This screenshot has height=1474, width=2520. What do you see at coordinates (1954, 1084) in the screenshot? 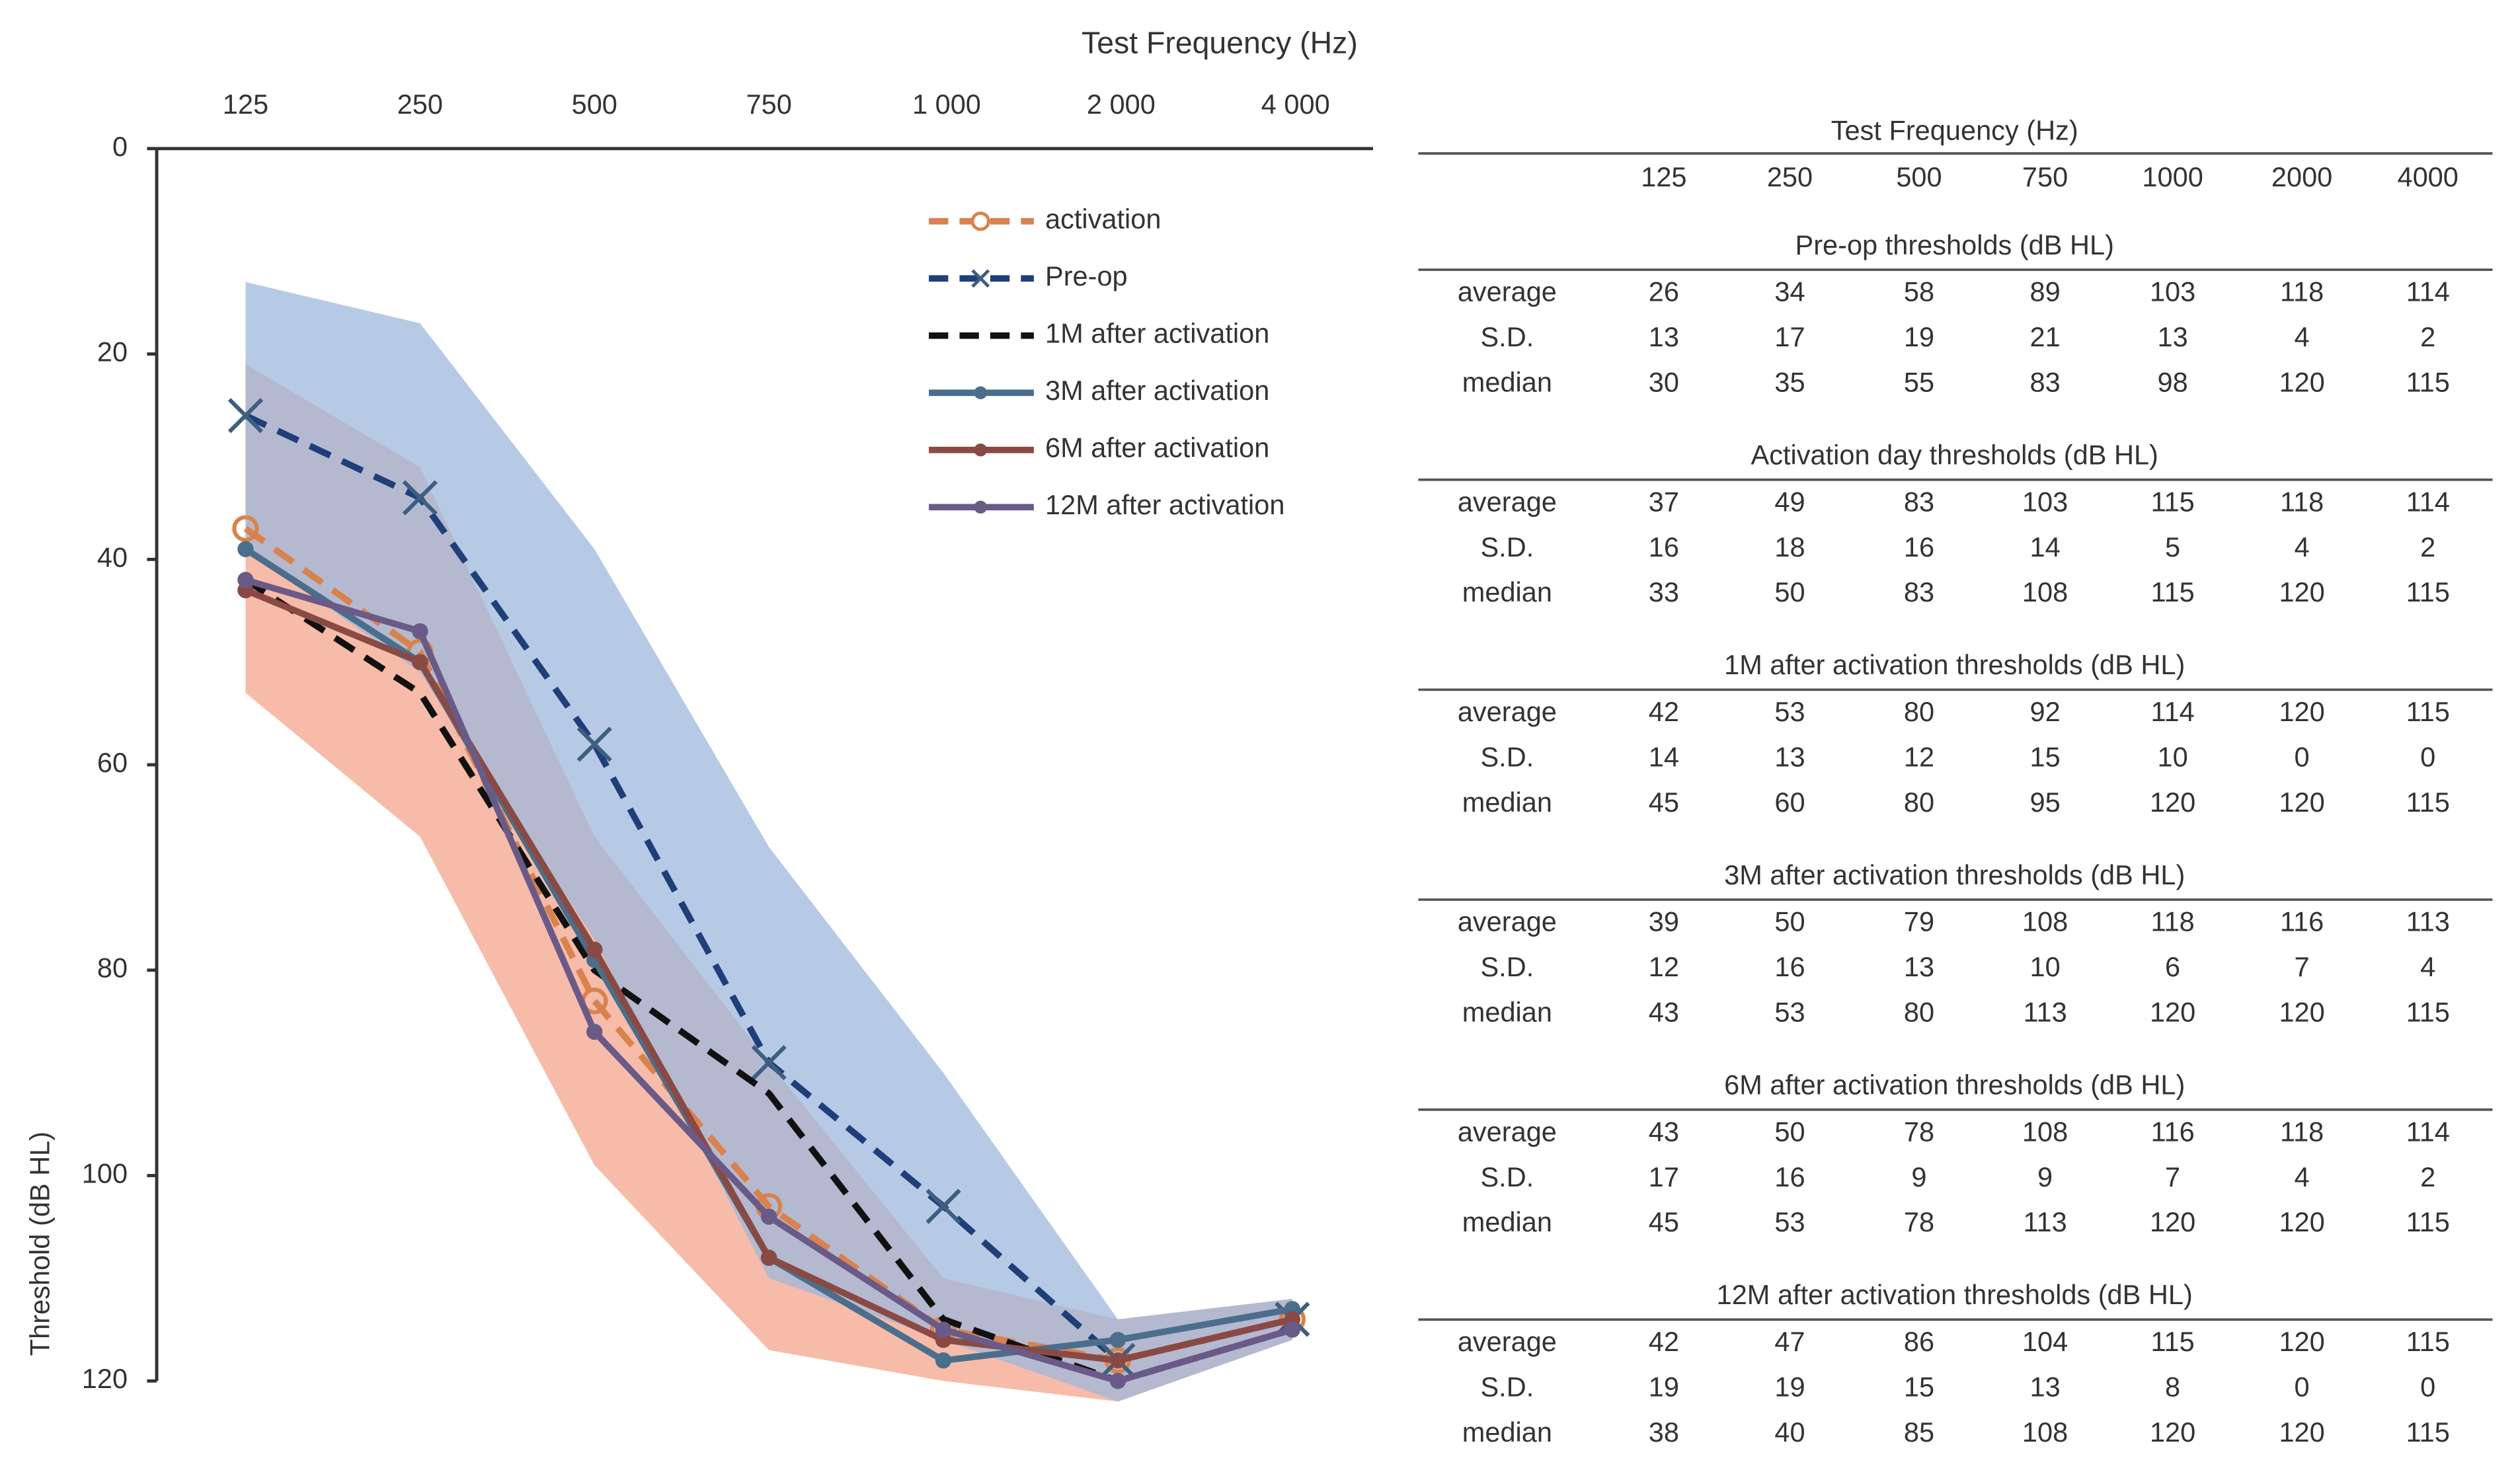
I see `section-title: 6M after activation thresholds (dB HL)` at bounding box center [1954, 1084].